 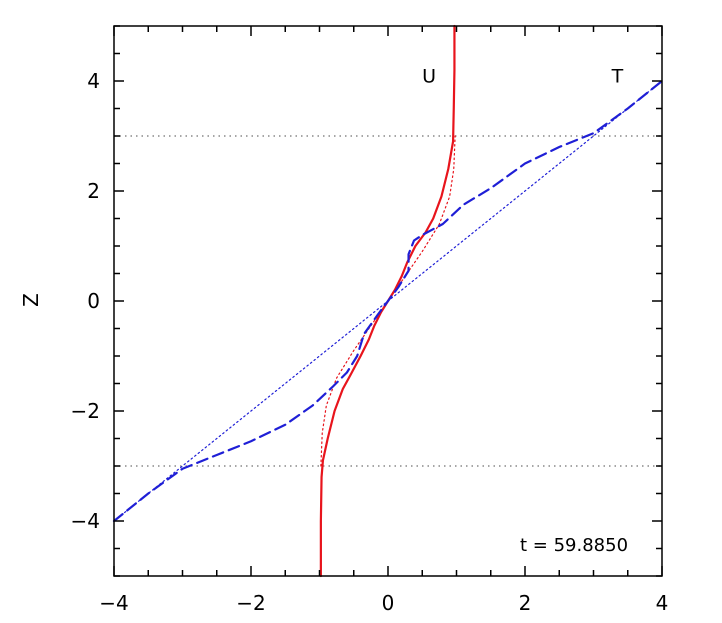 What do you see at coordinates (662, 603) in the screenshot?
I see `x-tick-label: 4` at bounding box center [662, 603].